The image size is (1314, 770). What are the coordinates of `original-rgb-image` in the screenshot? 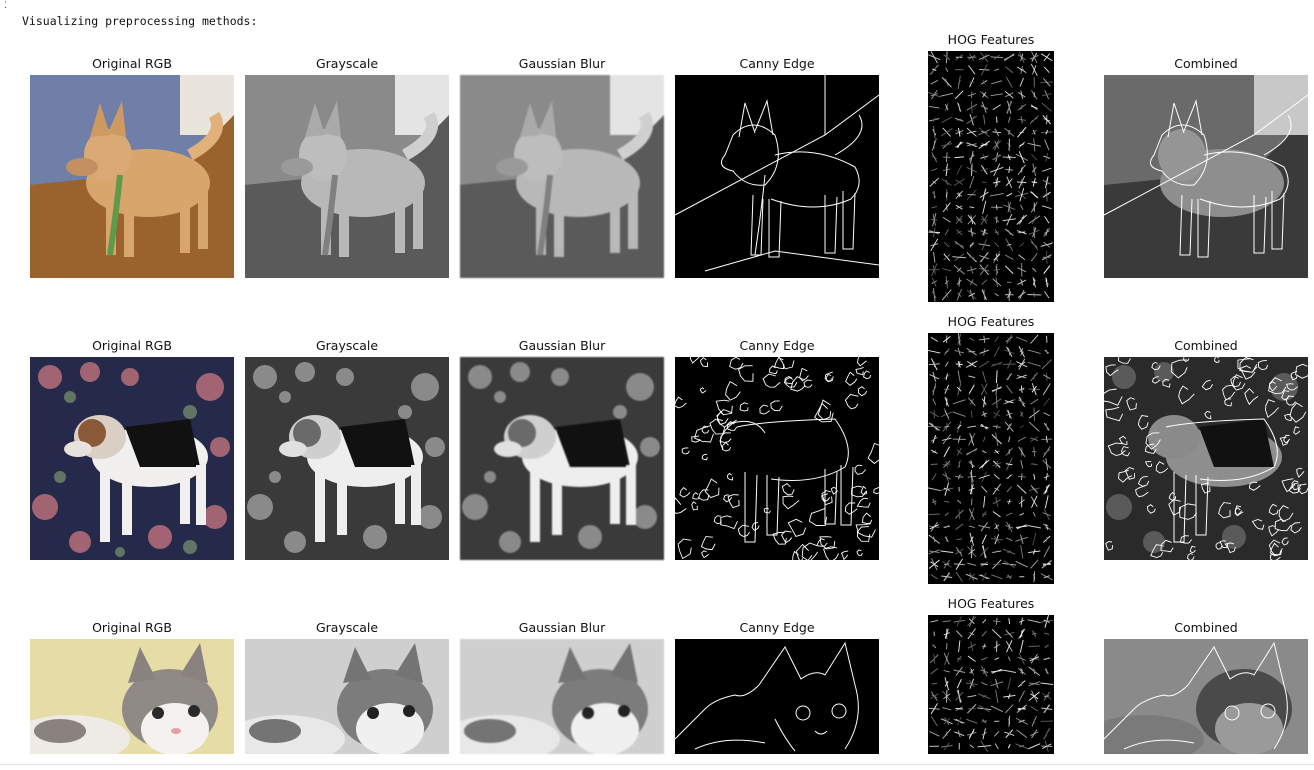 It's located at (132, 696).